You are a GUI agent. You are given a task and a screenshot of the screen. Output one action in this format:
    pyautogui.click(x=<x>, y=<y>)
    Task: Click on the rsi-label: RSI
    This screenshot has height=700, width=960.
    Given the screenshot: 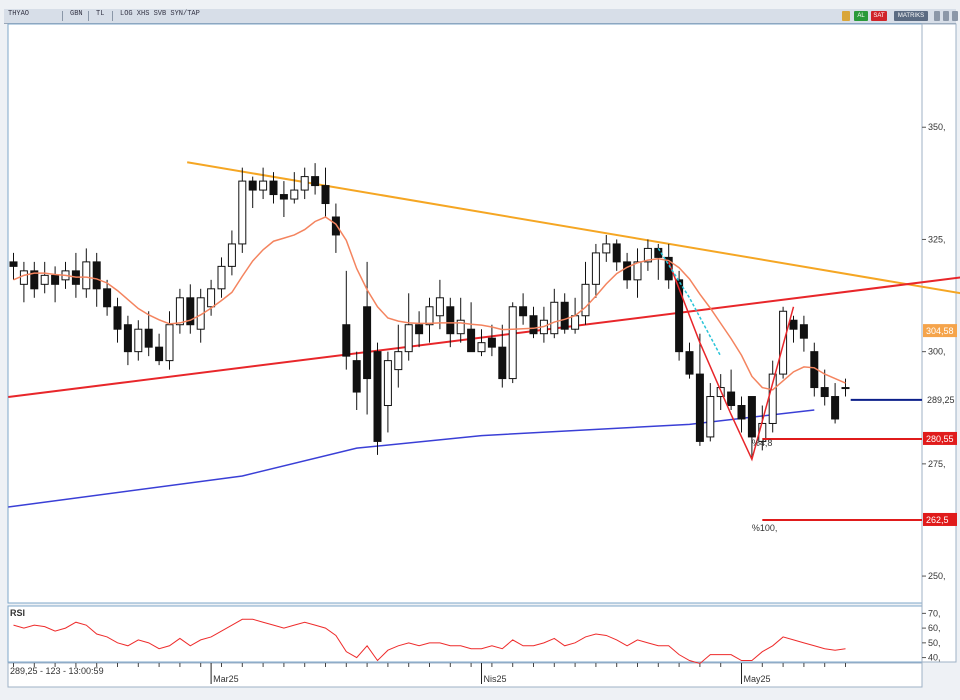 What is the action you would take?
    pyautogui.click(x=17, y=613)
    